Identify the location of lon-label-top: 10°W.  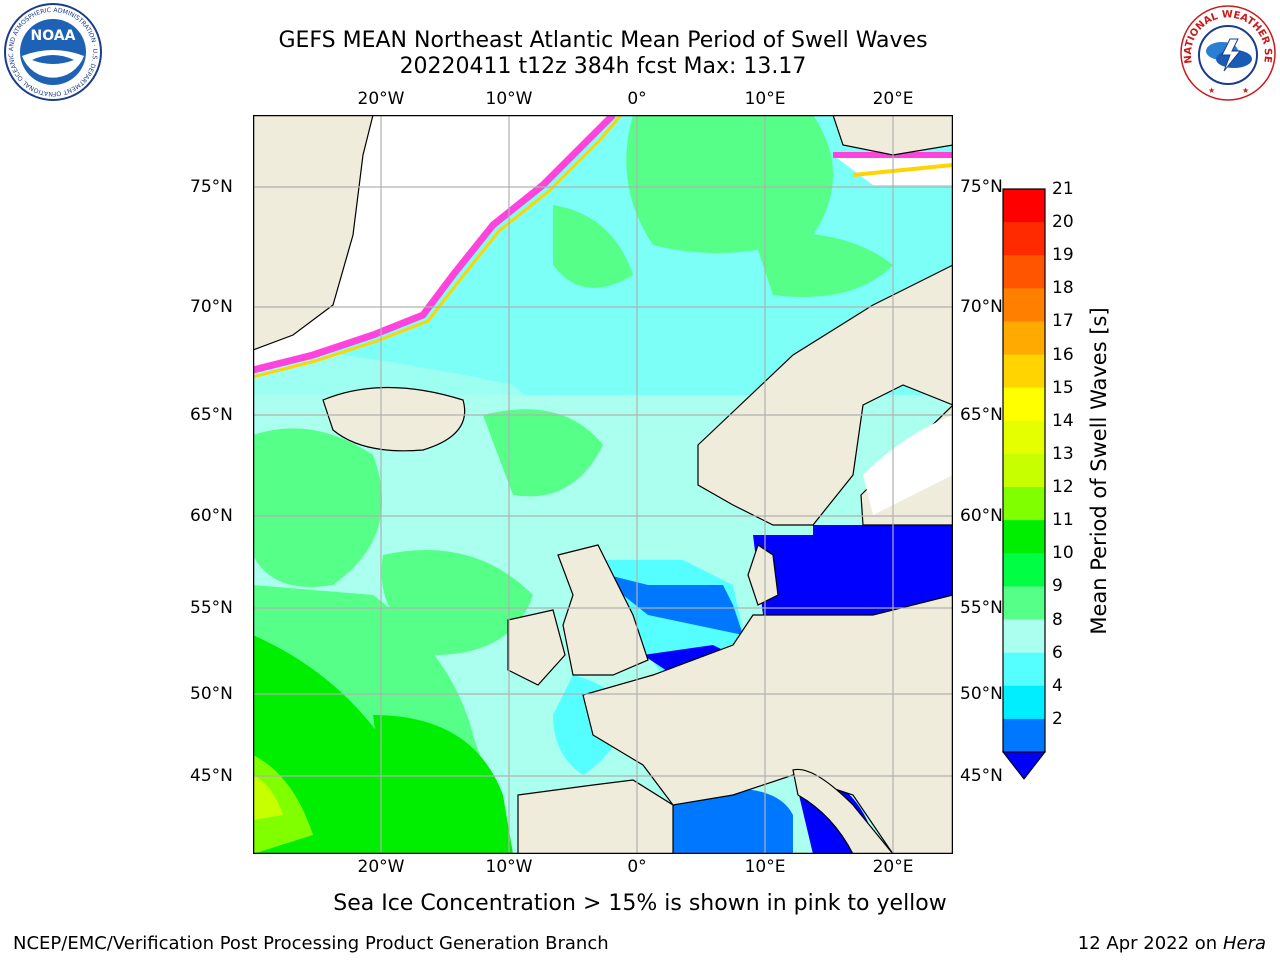
(509, 99).